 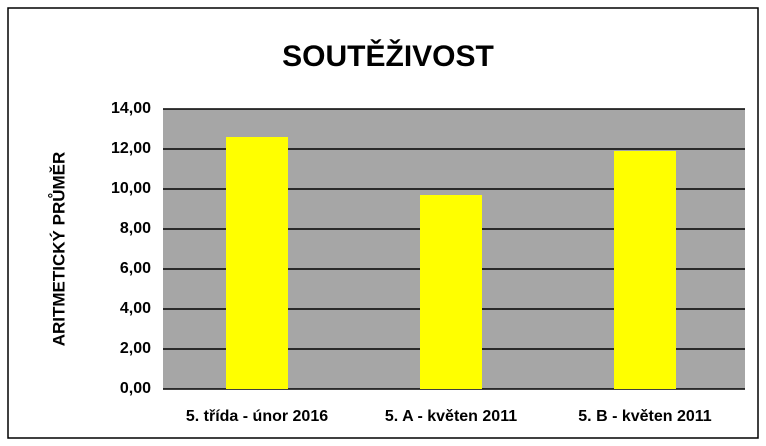 I want to click on y-tick-label: 8,00, so click(x=135, y=228).